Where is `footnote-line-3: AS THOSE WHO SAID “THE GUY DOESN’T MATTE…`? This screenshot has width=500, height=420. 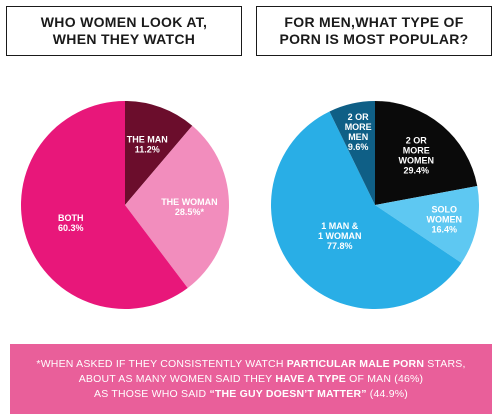 footnote-line-3: AS THOSE WHO SAID “THE GUY DOESN’T MATTE… is located at coordinates (251, 394).